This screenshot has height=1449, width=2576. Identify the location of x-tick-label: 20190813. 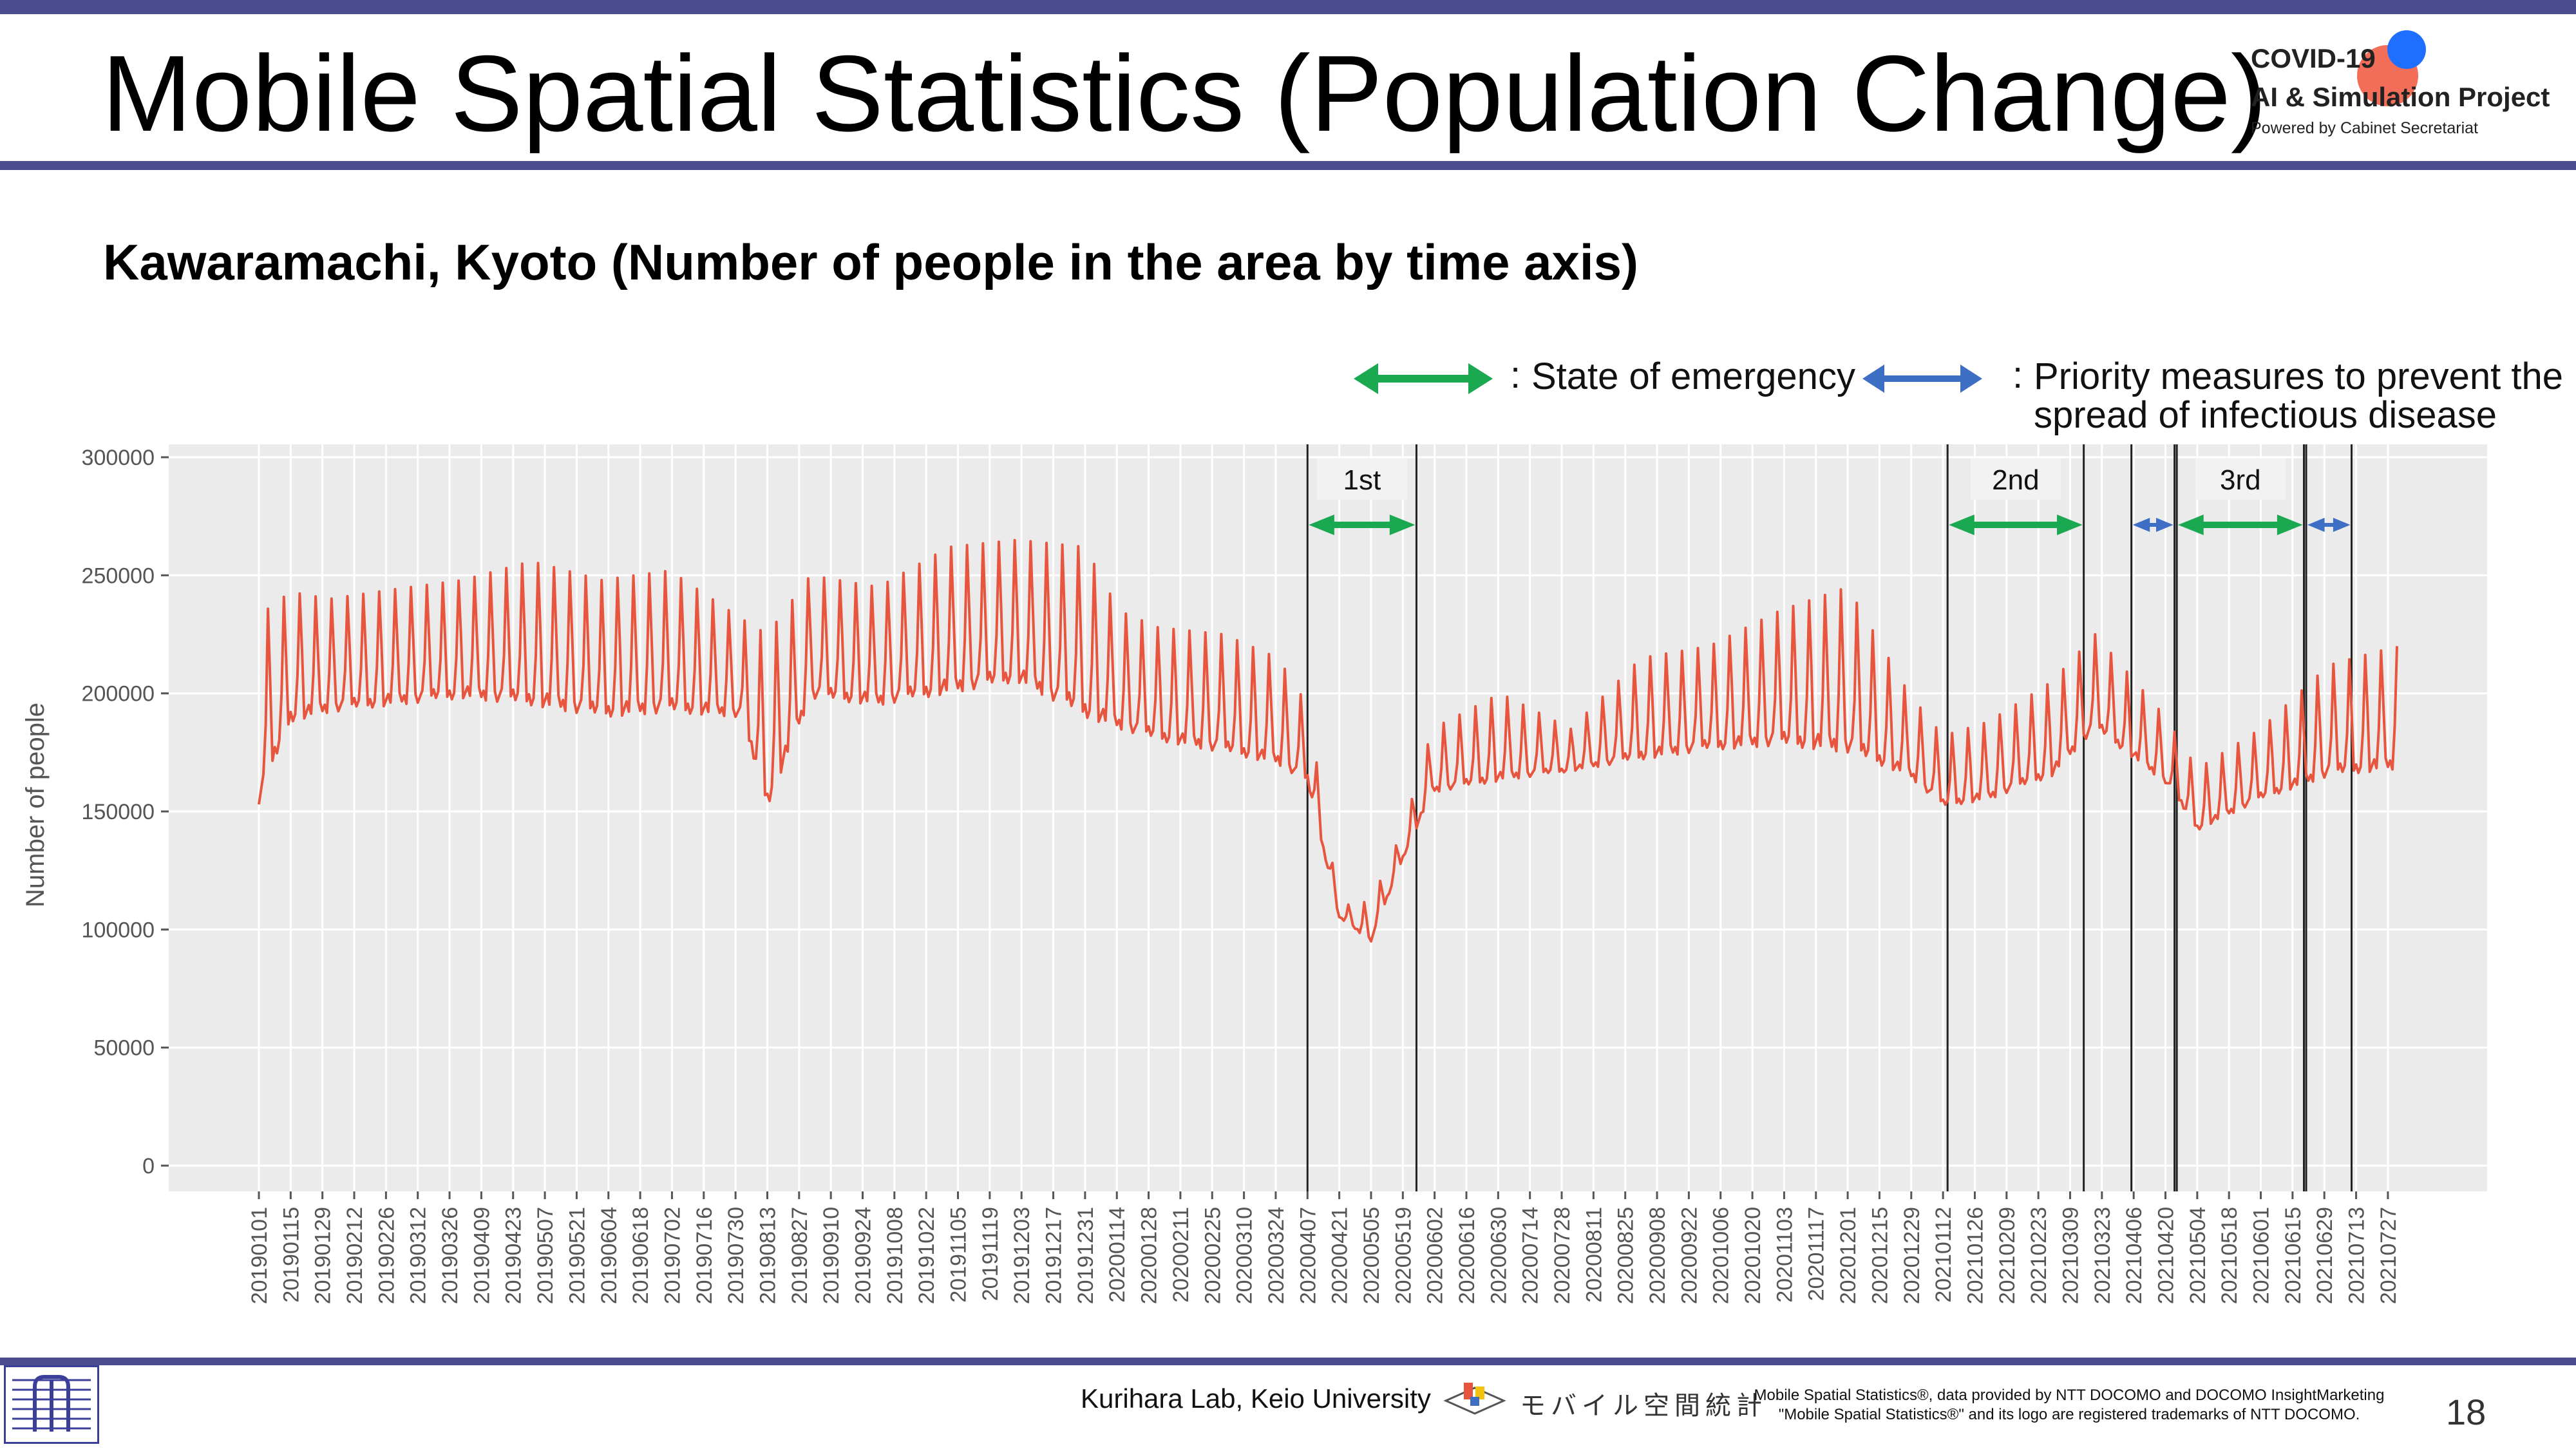
(767, 1255).